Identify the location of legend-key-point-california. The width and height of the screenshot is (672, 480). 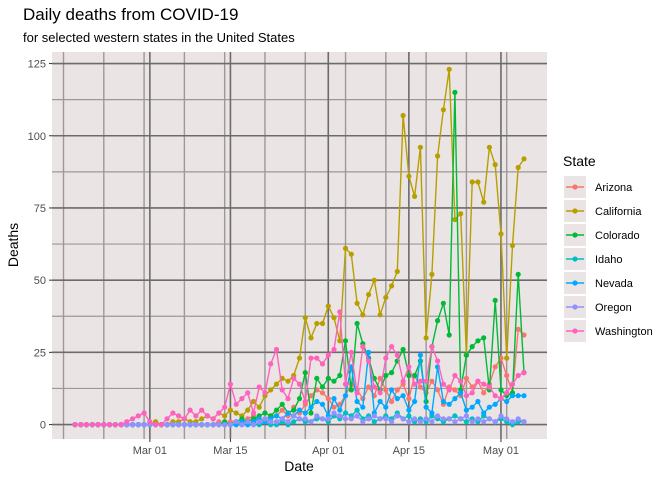
(575, 211).